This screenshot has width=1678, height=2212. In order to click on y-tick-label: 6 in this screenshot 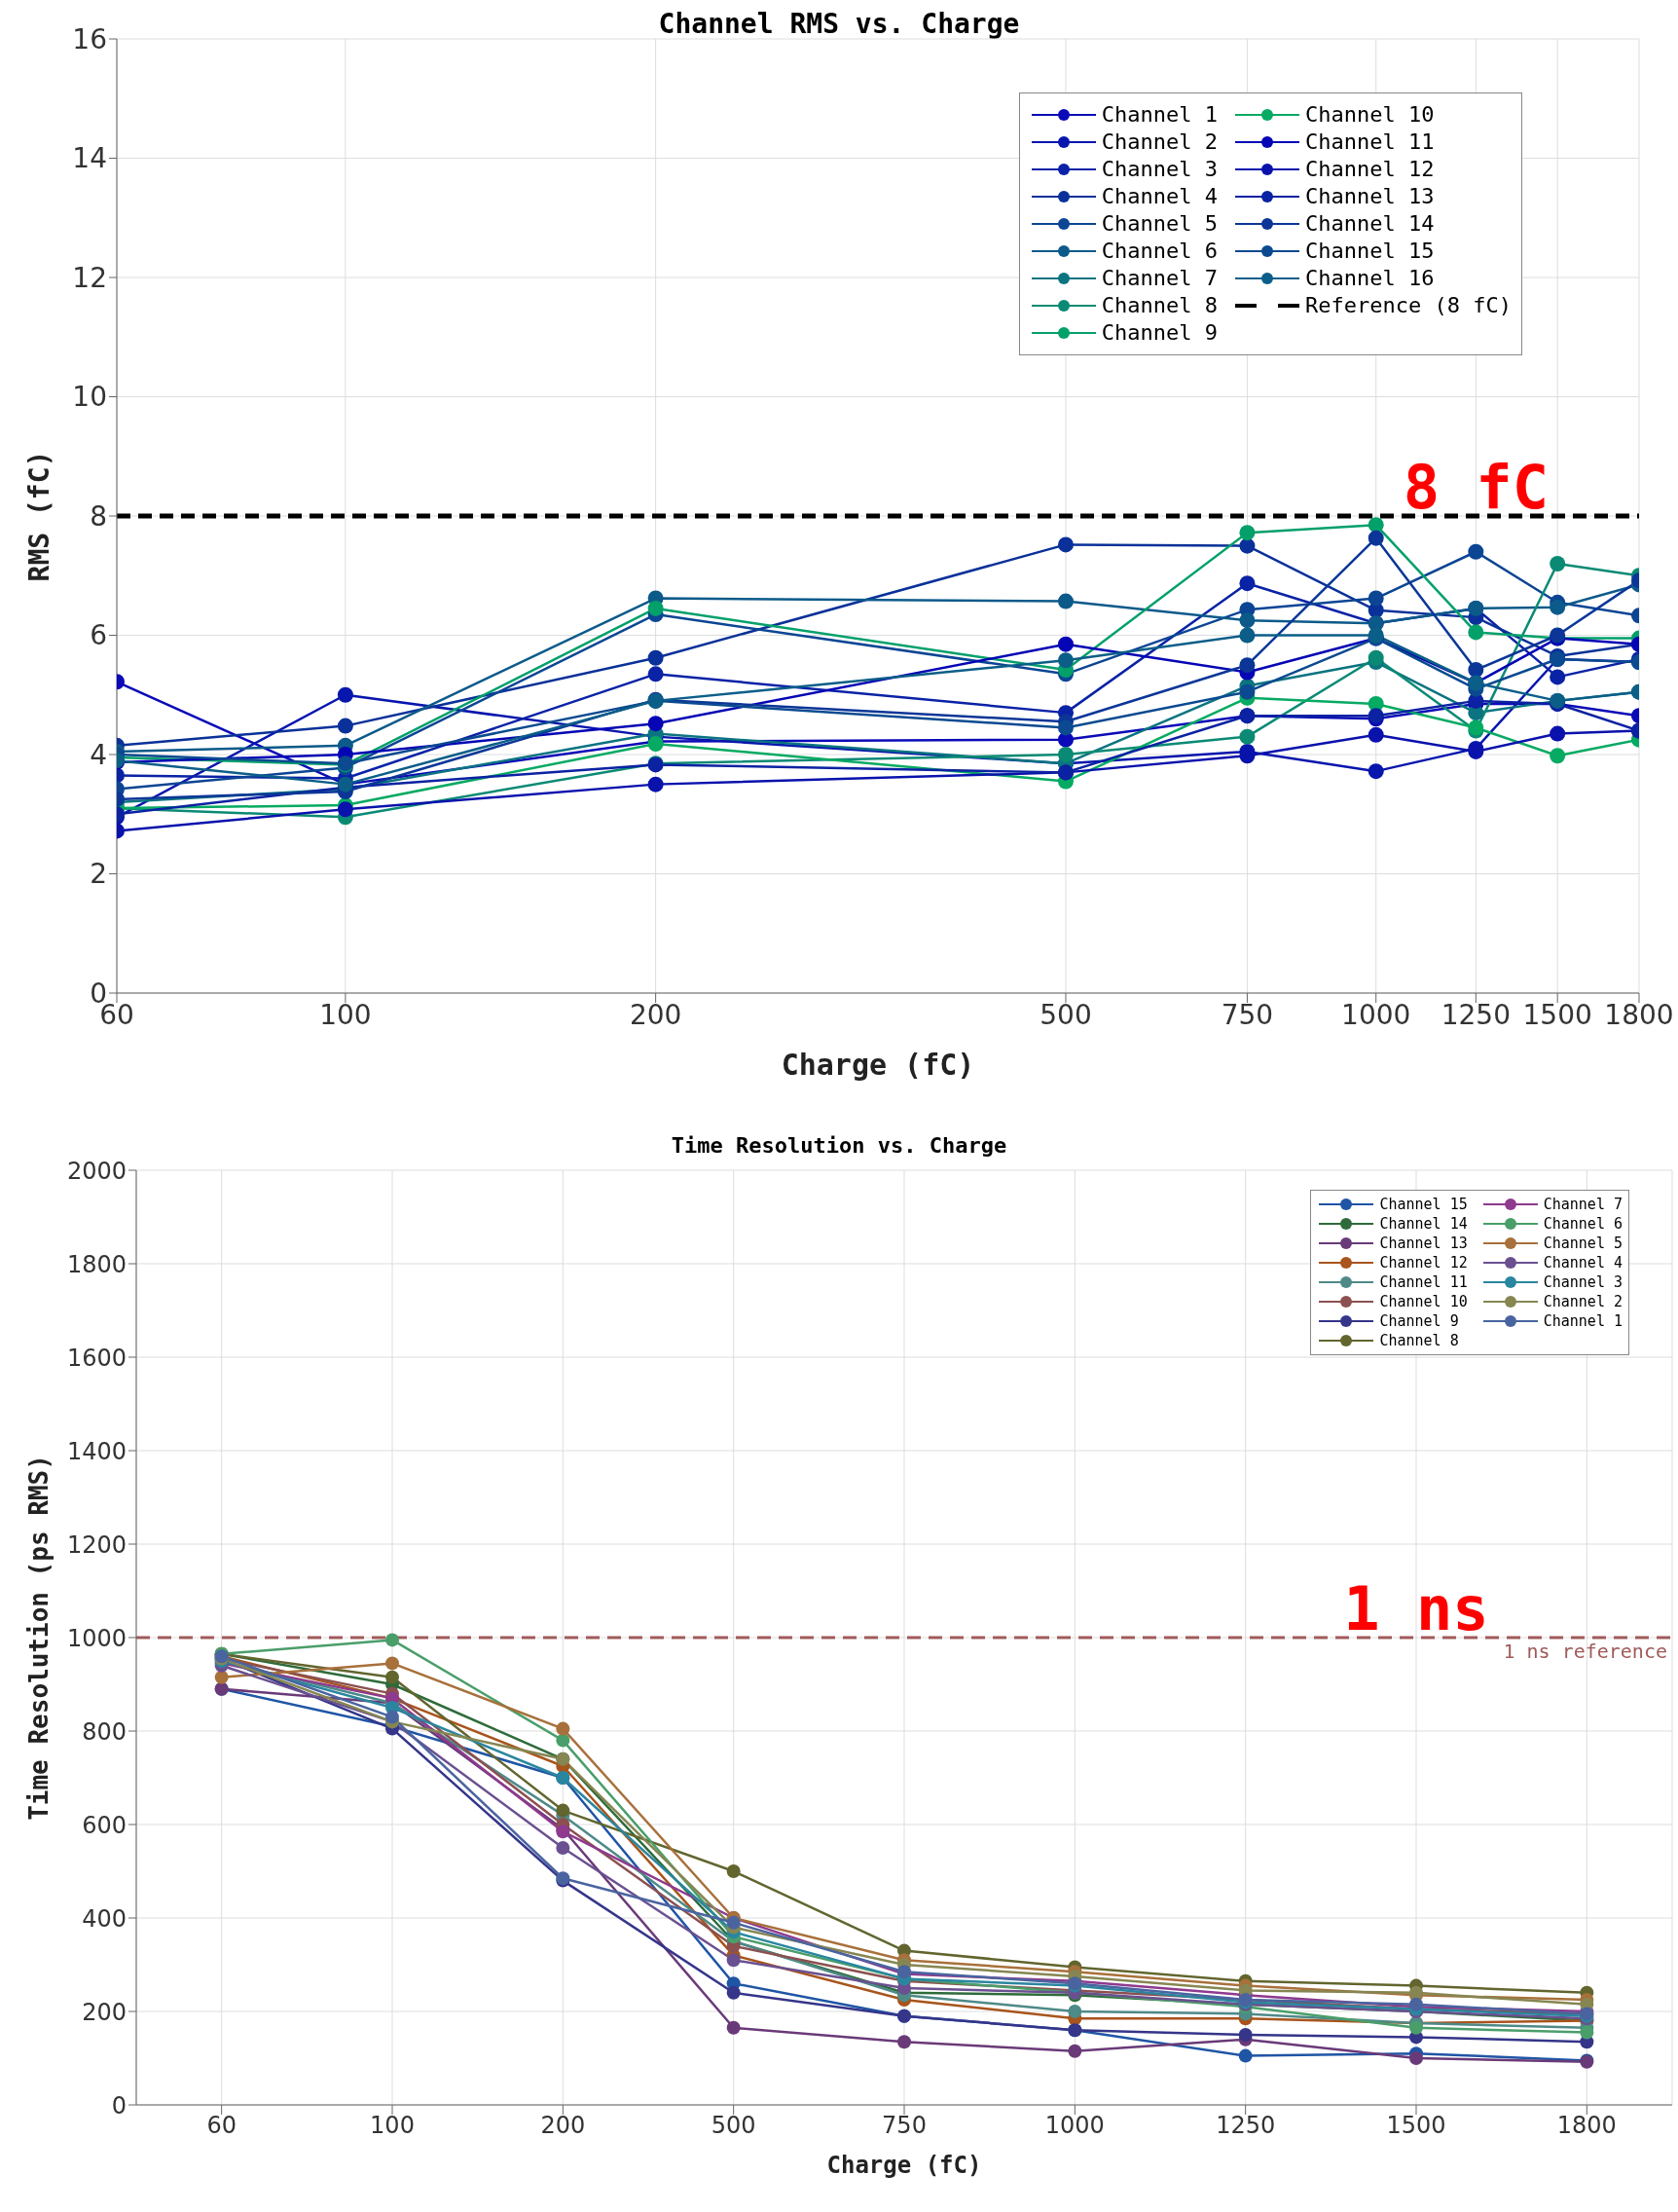, I will do `click(99, 635)`.